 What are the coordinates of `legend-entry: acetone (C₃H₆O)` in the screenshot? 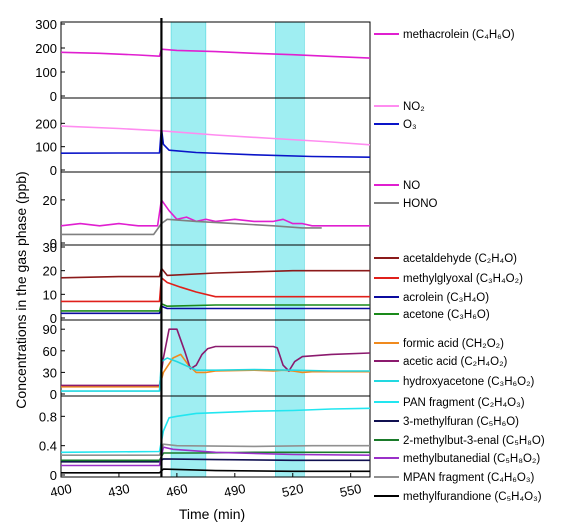 It's located at (446, 315).